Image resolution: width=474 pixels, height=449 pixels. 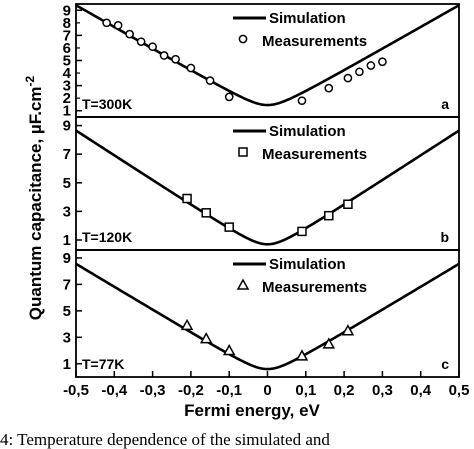 What do you see at coordinates (459, 390) in the screenshot?
I see `x-tick-label: 0,5` at bounding box center [459, 390].